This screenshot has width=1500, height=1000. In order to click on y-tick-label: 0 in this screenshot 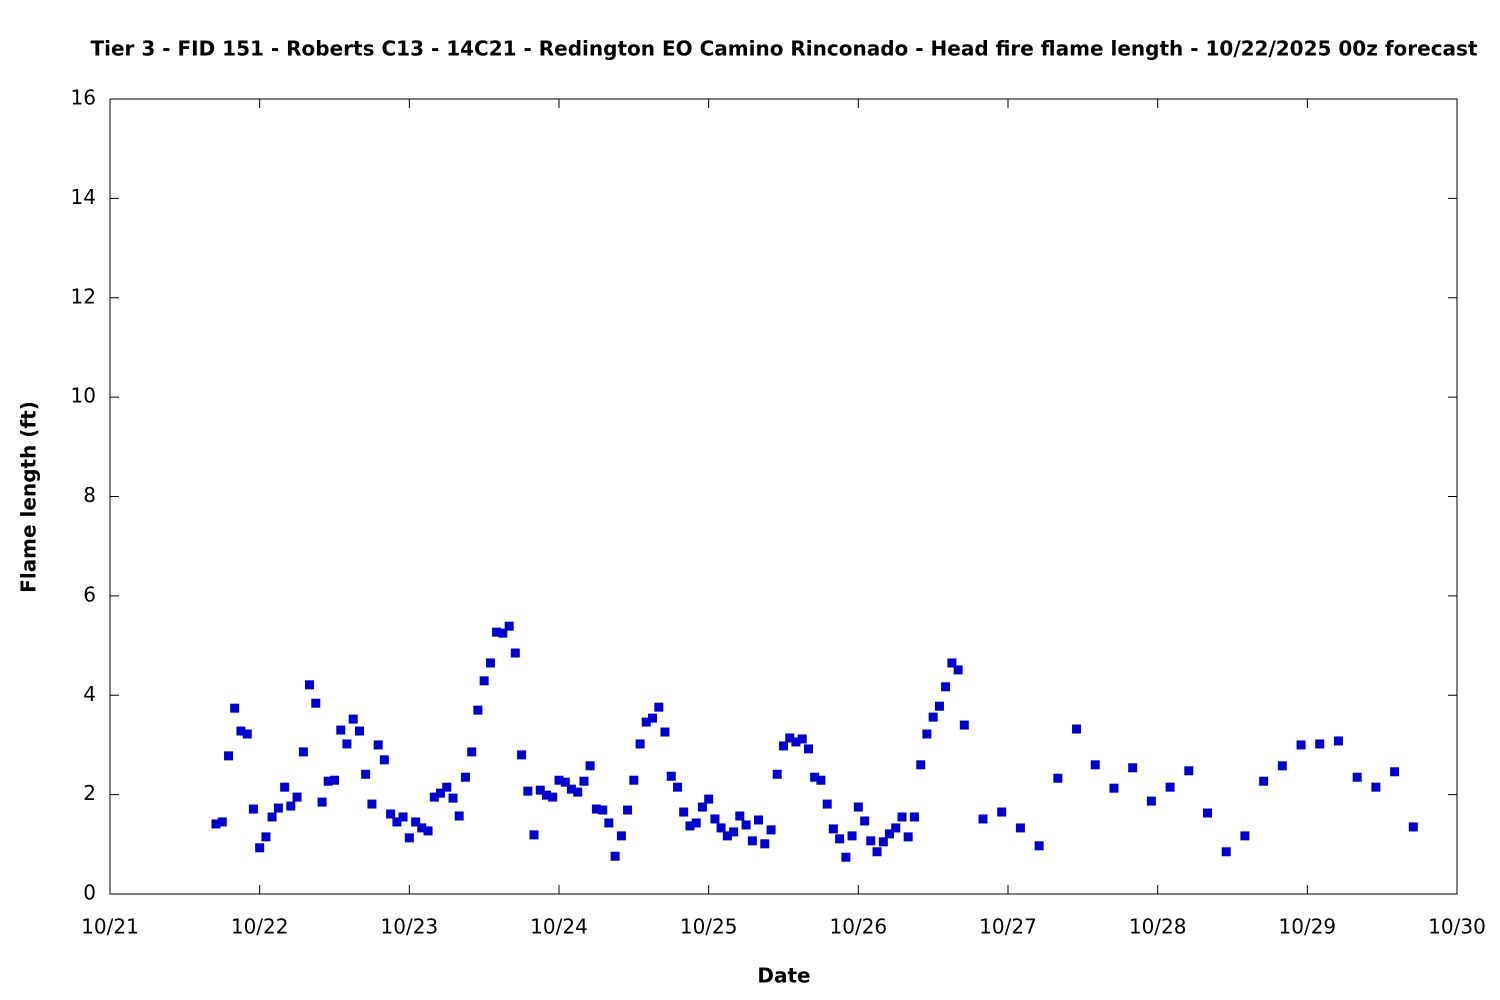, I will do `click(89, 893)`.